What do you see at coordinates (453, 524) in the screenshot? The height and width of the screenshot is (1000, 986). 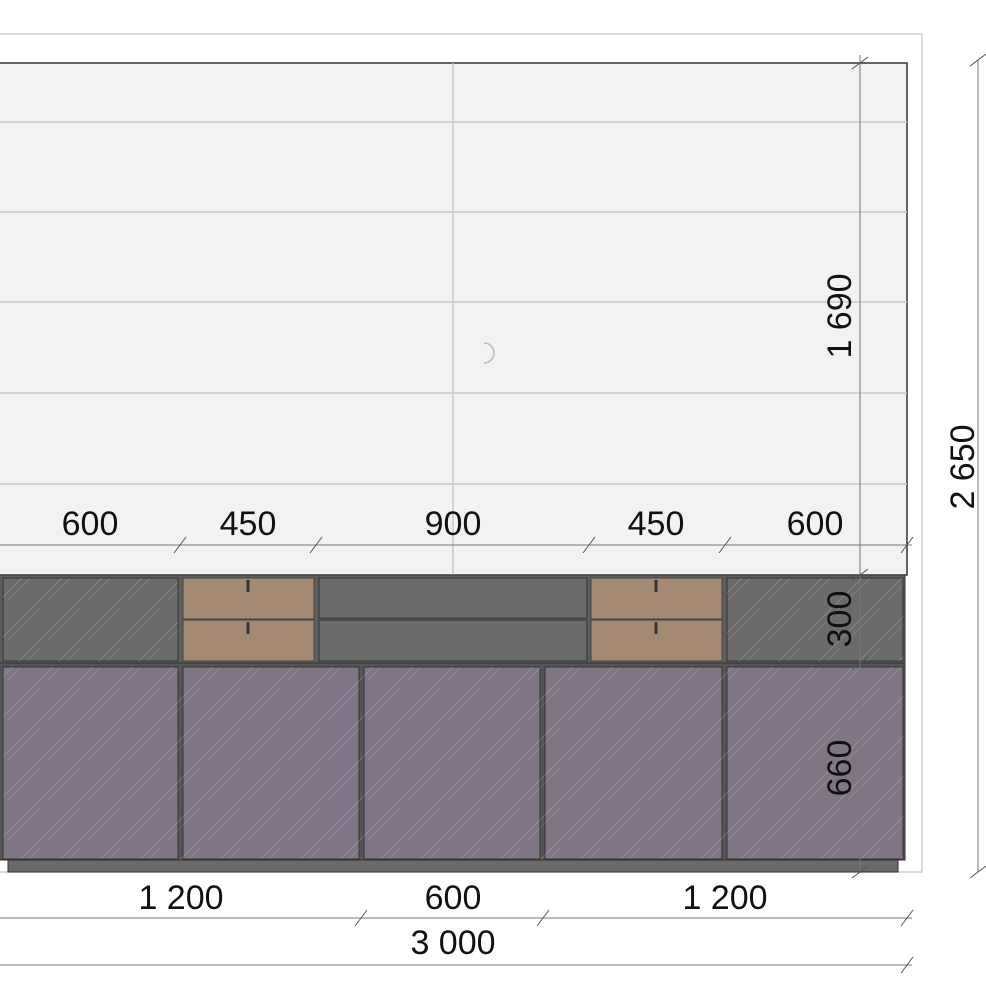 I see `width-label: 900` at bounding box center [453, 524].